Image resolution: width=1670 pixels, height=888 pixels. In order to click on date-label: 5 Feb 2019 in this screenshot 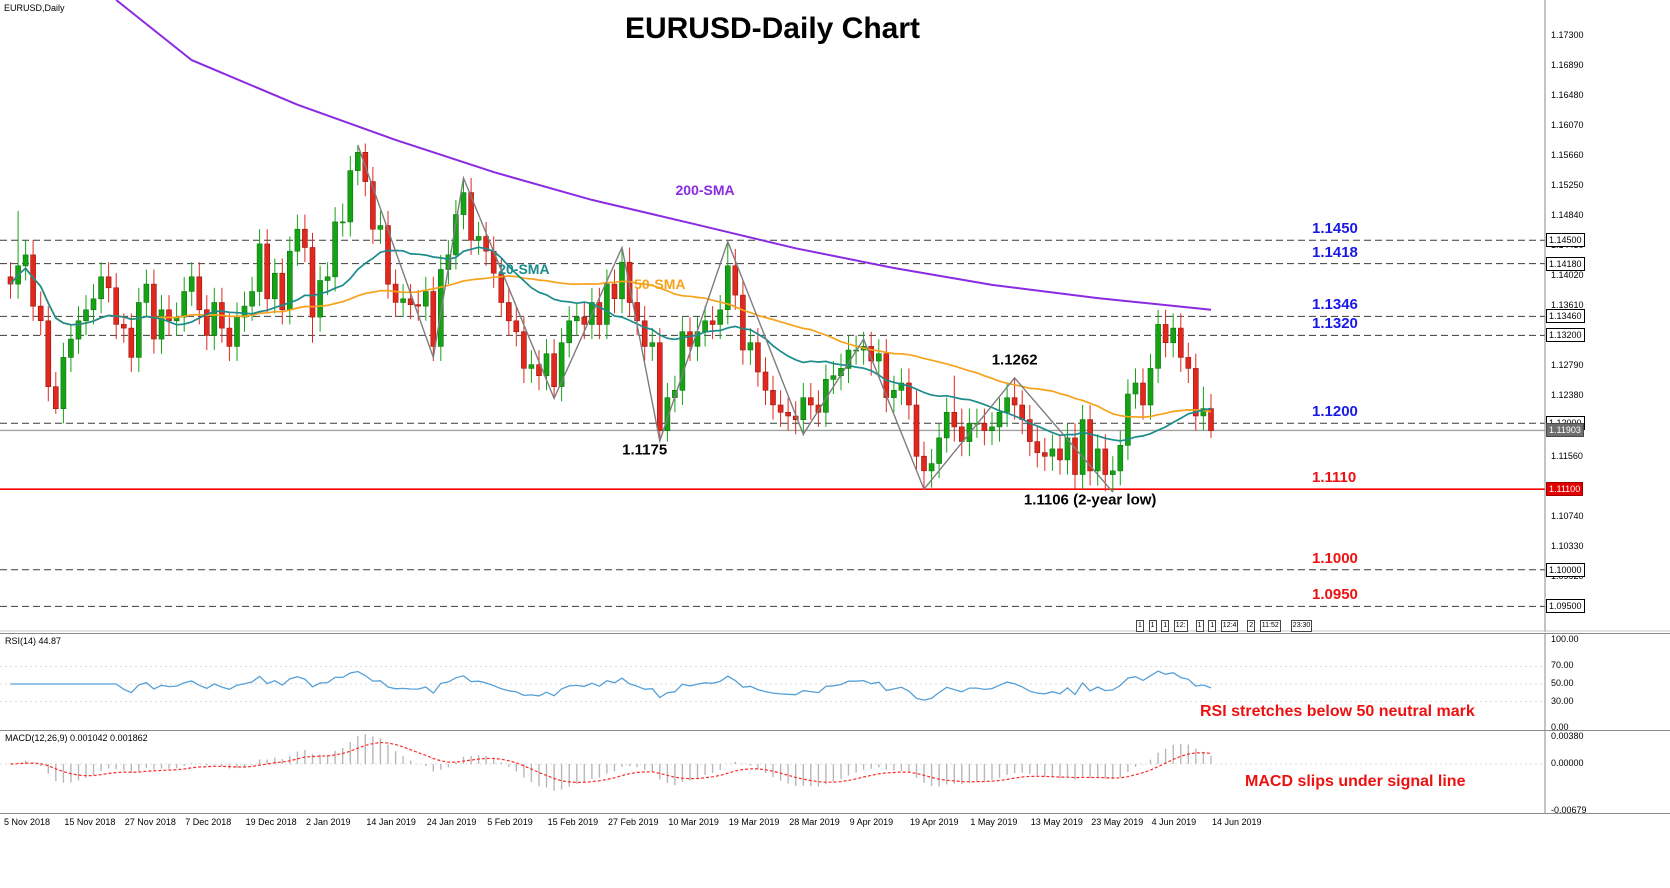, I will do `click(510, 822)`.